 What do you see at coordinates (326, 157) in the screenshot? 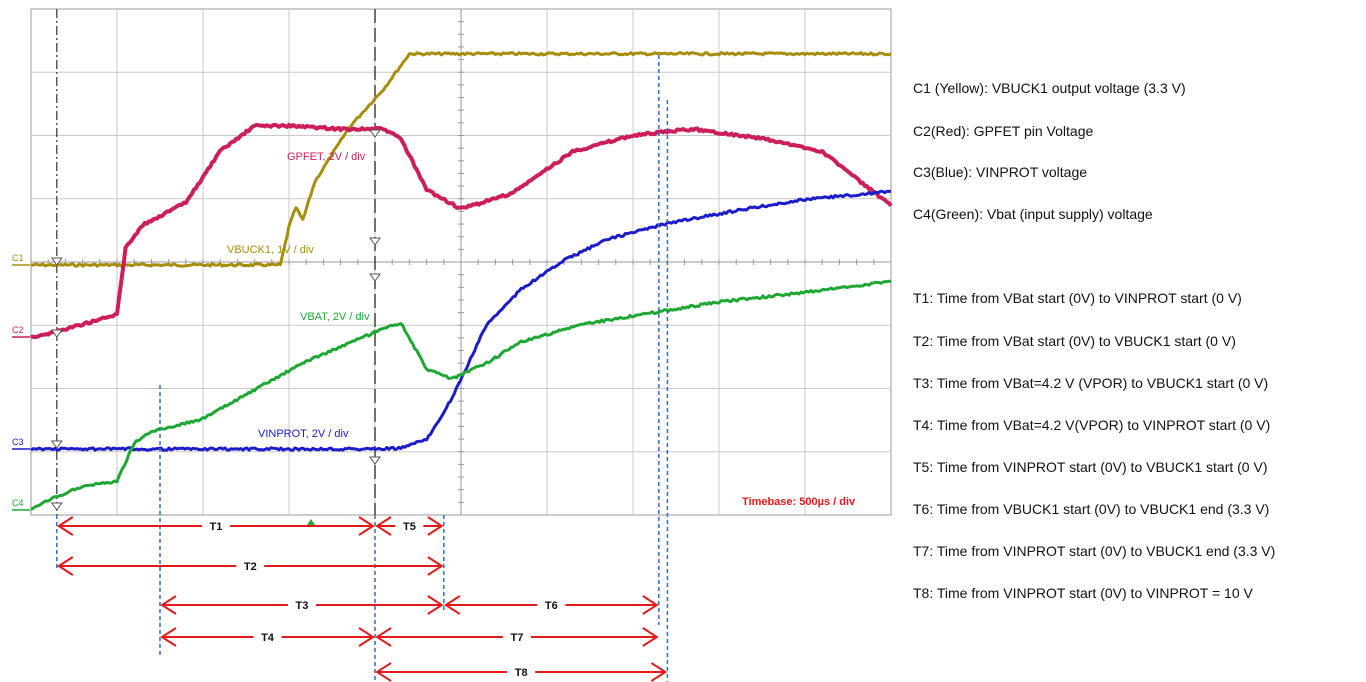
I see `trace-label-c2: GPFET, 2V / div` at bounding box center [326, 157].